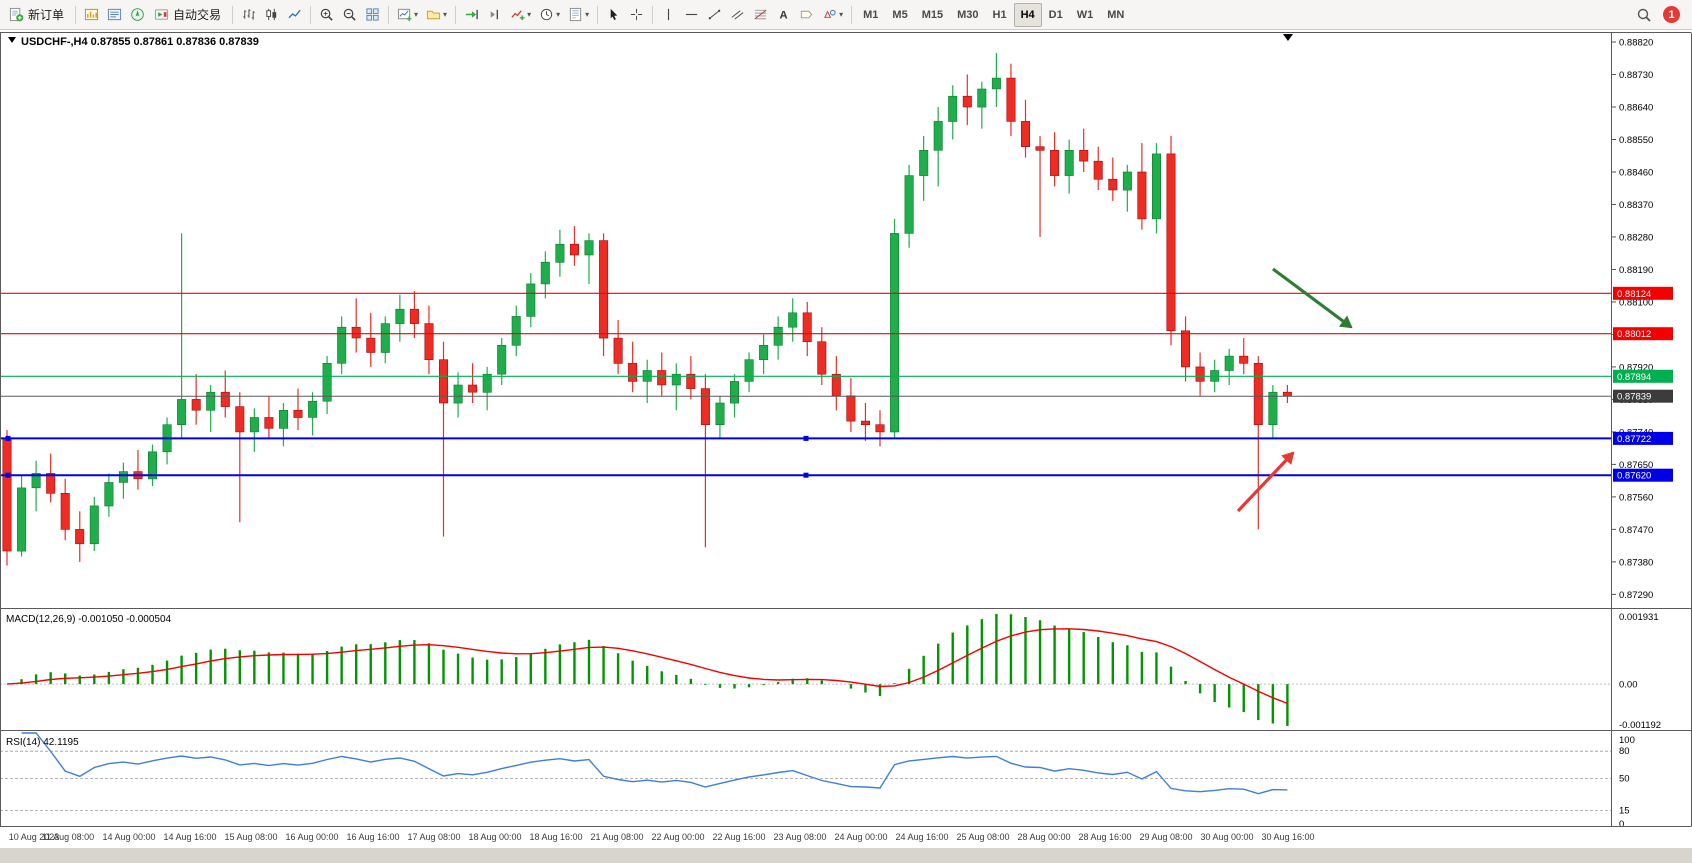 This screenshot has width=1692, height=863. Describe the element at coordinates (471, 15) in the screenshot. I see `auto-scroll-button` at that location.